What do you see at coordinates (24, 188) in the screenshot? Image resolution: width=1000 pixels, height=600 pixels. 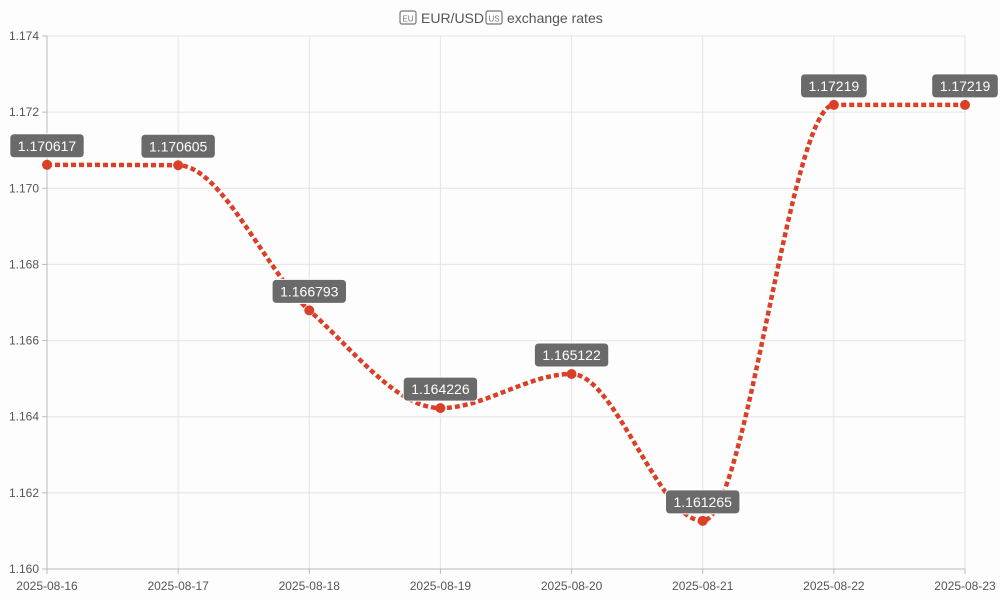 I see `y-tick-label: 1.170` at bounding box center [24, 188].